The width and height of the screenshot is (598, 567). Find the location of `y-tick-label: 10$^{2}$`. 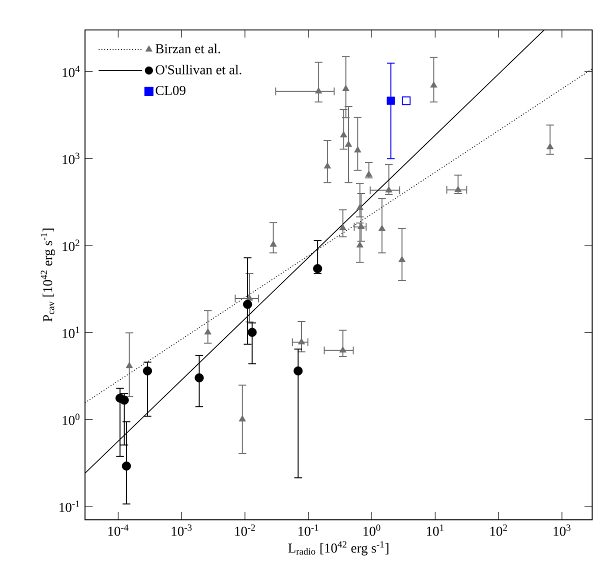

y-tick-label: 10$^{2}$ is located at coordinates (71, 246).